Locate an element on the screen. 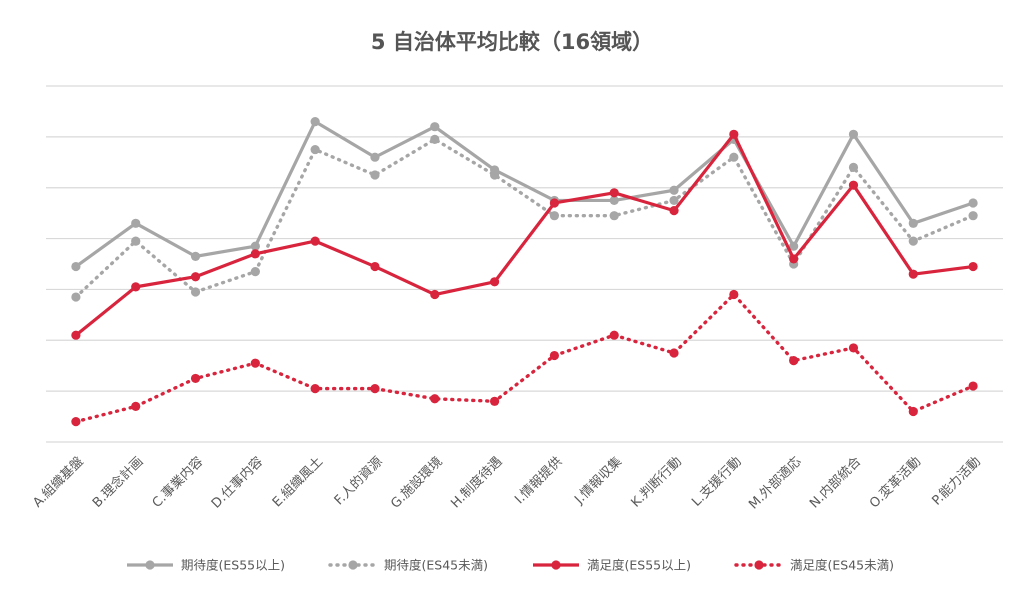 The height and width of the screenshot is (592, 1024). legend-label: 満足度(ES55以上) is located at coordinates (639, 565).